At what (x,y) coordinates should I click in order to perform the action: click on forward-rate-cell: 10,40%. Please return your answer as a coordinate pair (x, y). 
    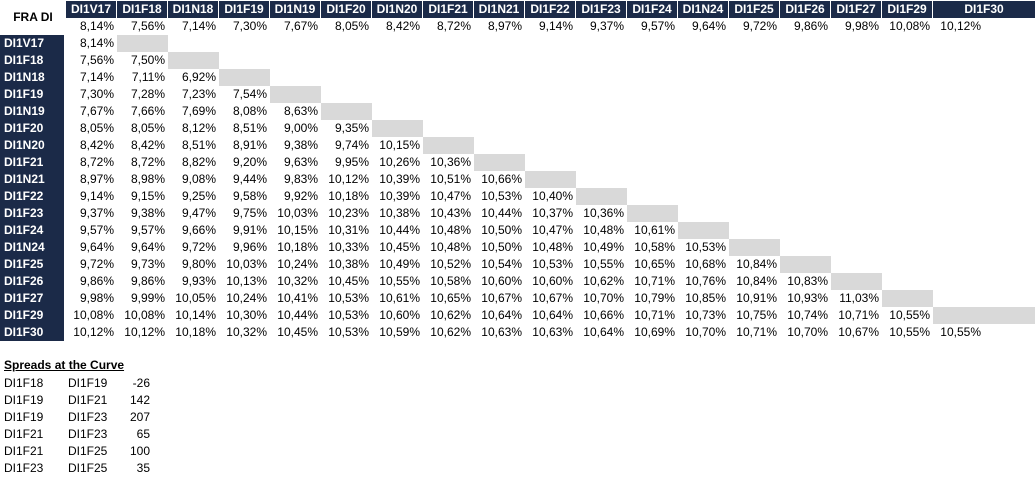
    Looking at the image, I should click on (552, 196).